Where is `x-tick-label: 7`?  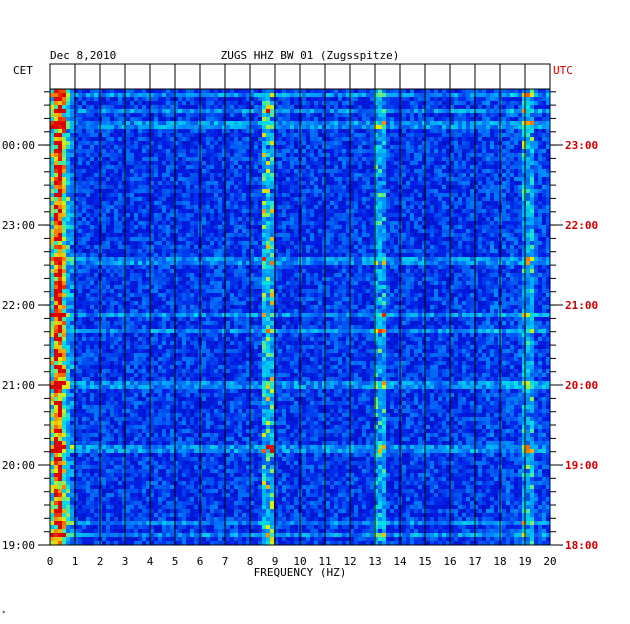 x-tick-label: 7 is located at coordinates (225, 561).